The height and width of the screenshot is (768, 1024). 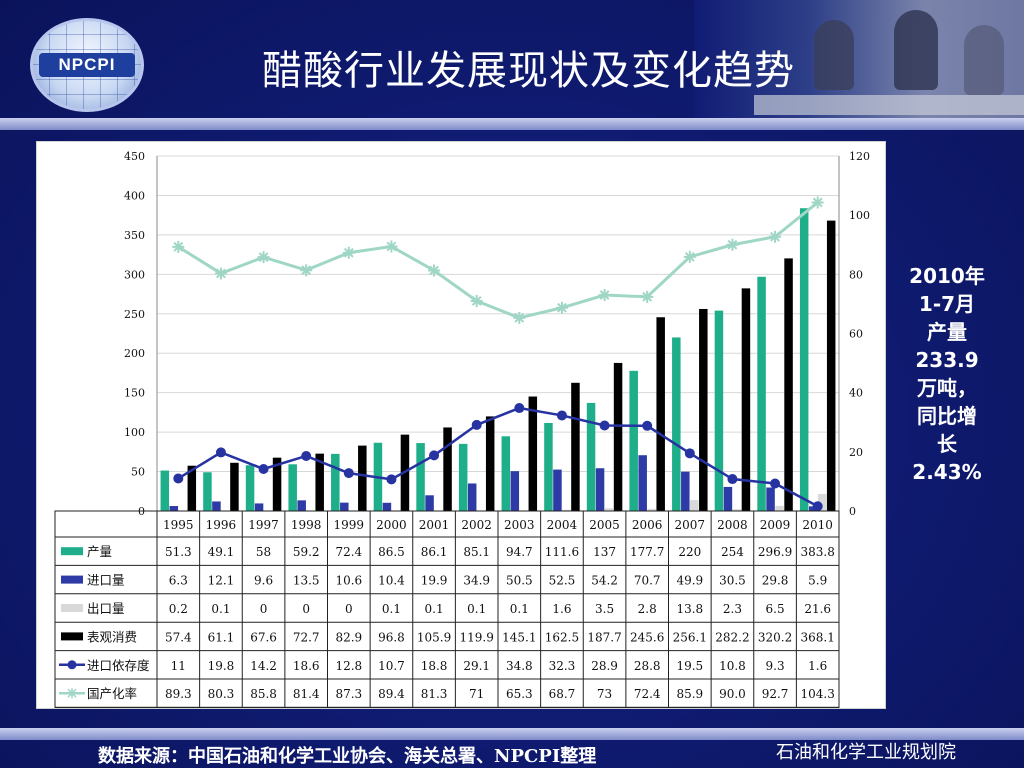 What do you see at coordinates (947, 388) in the screenshot?
I see `side-note-line: 万吨，` at bounding box center [947, 388].